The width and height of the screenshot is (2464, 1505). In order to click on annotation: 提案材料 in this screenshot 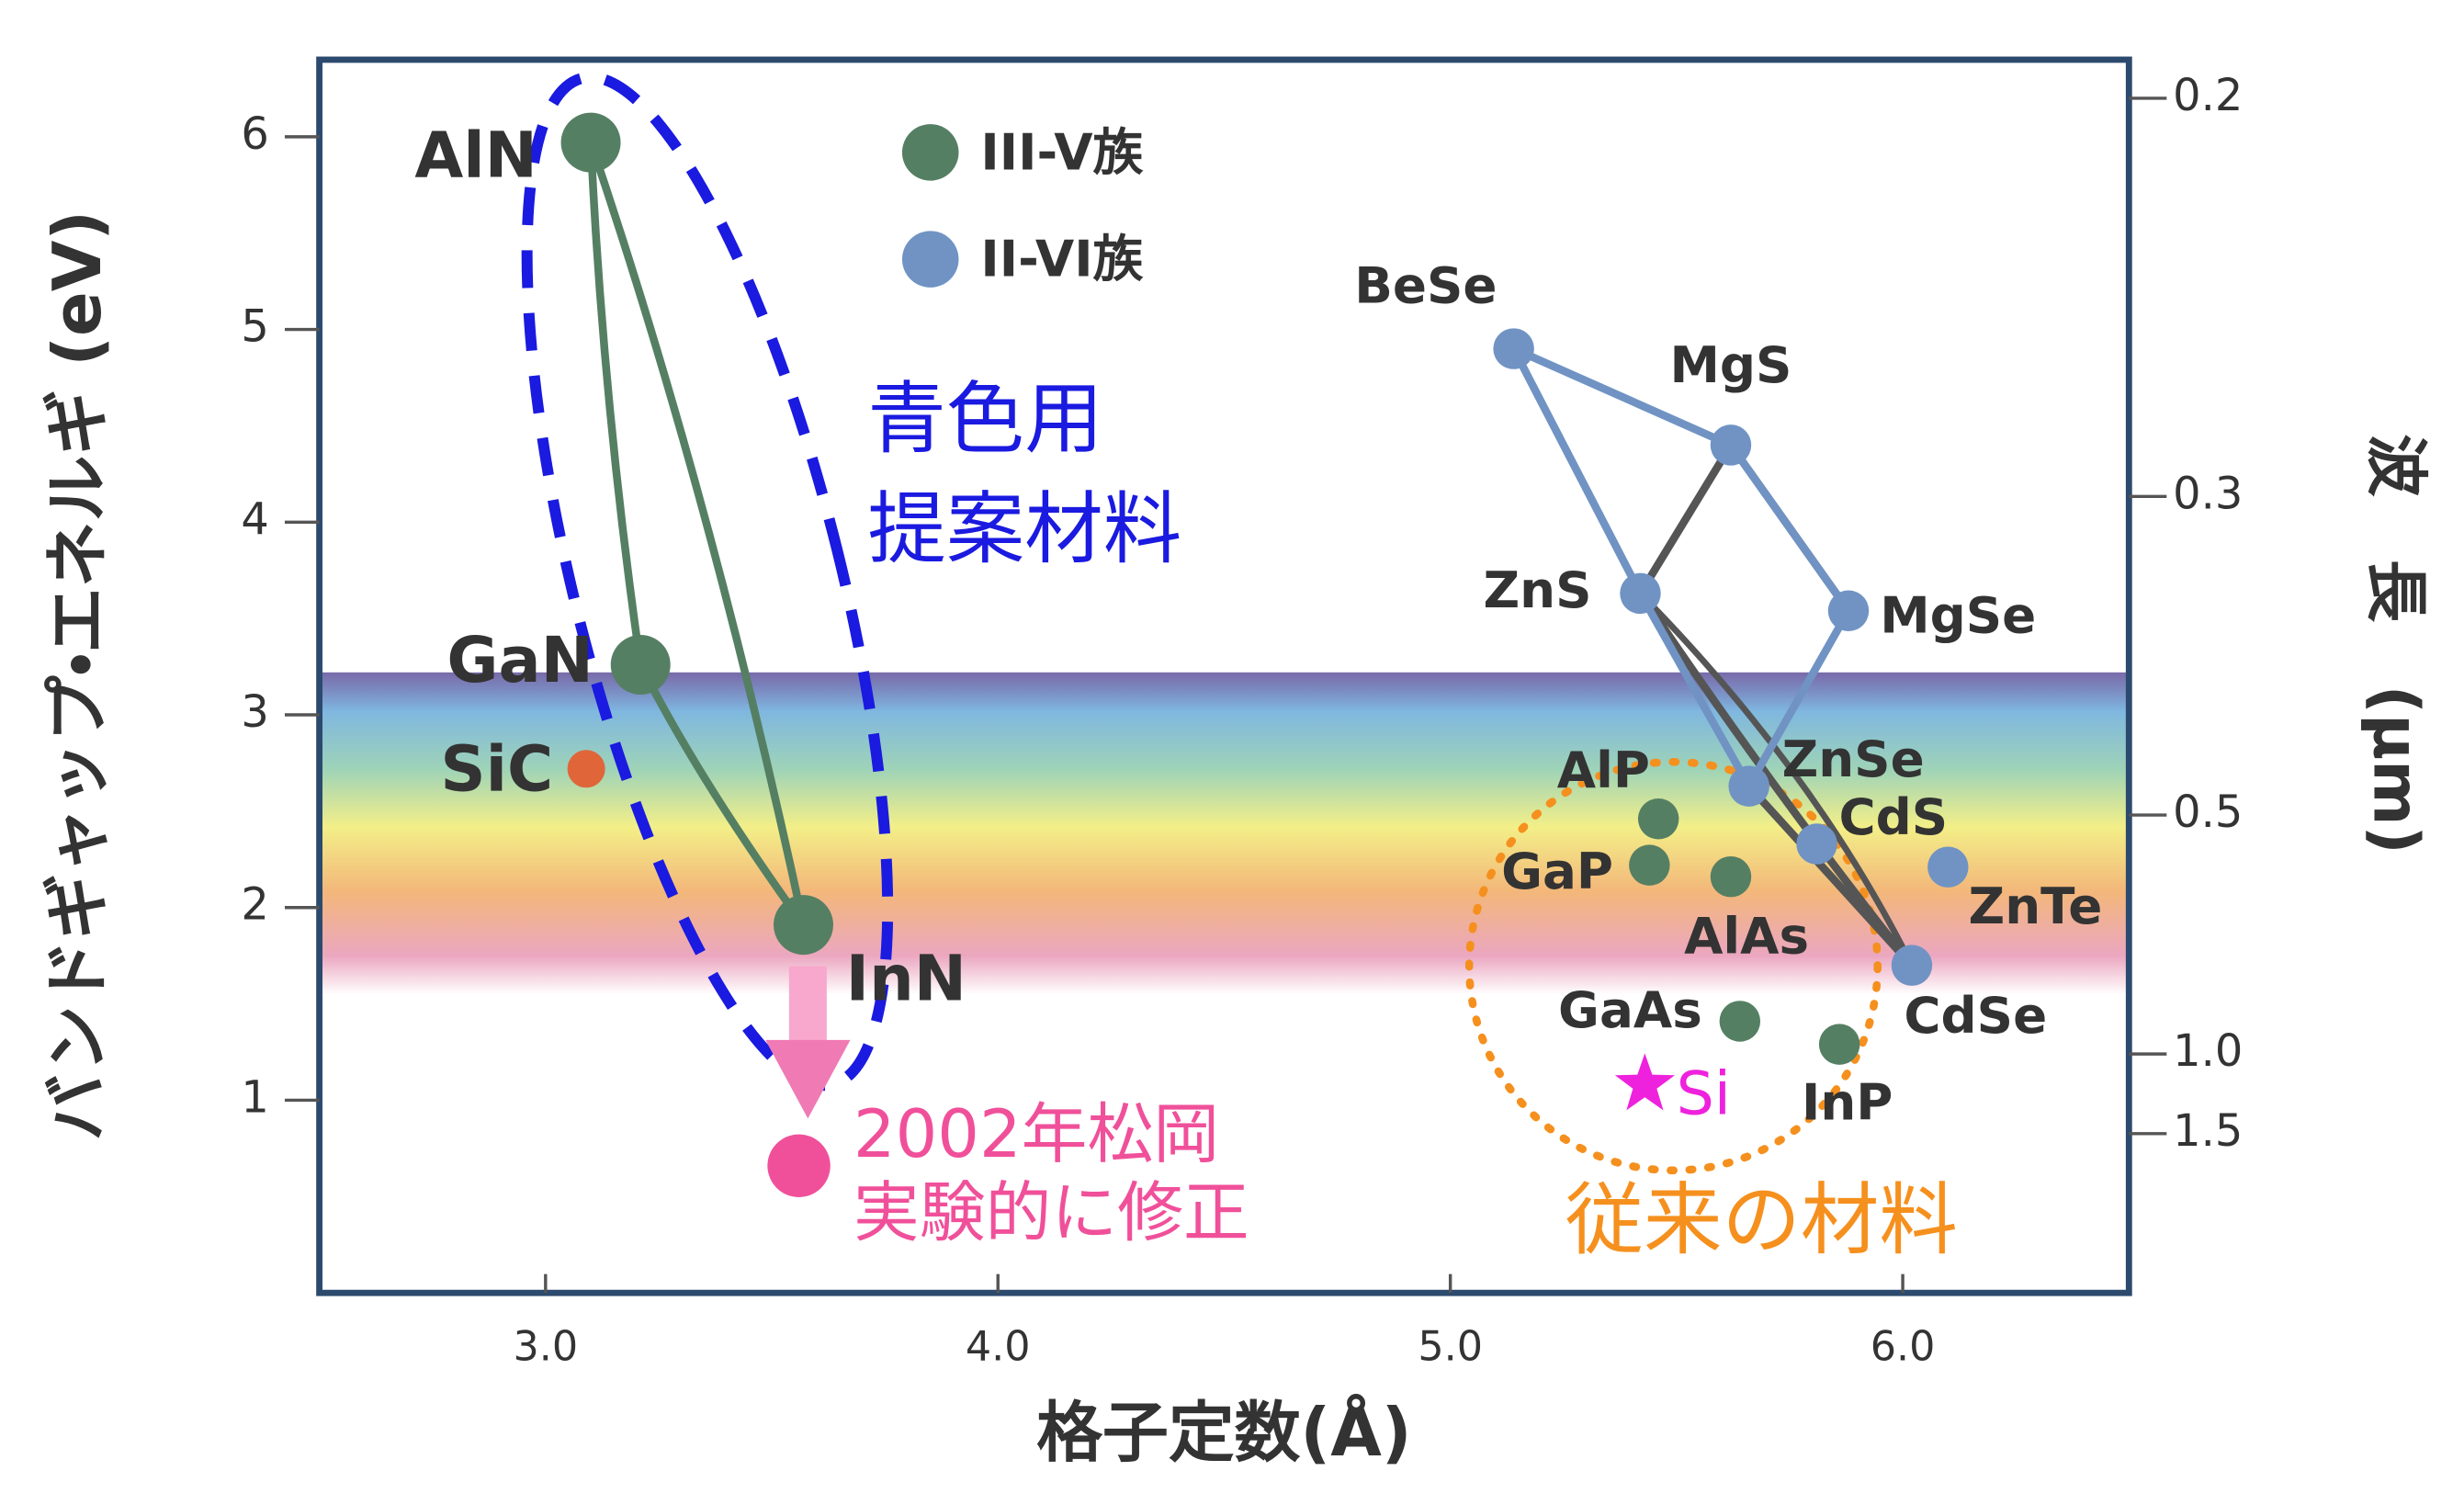, I will do `click(1024, 529)`.